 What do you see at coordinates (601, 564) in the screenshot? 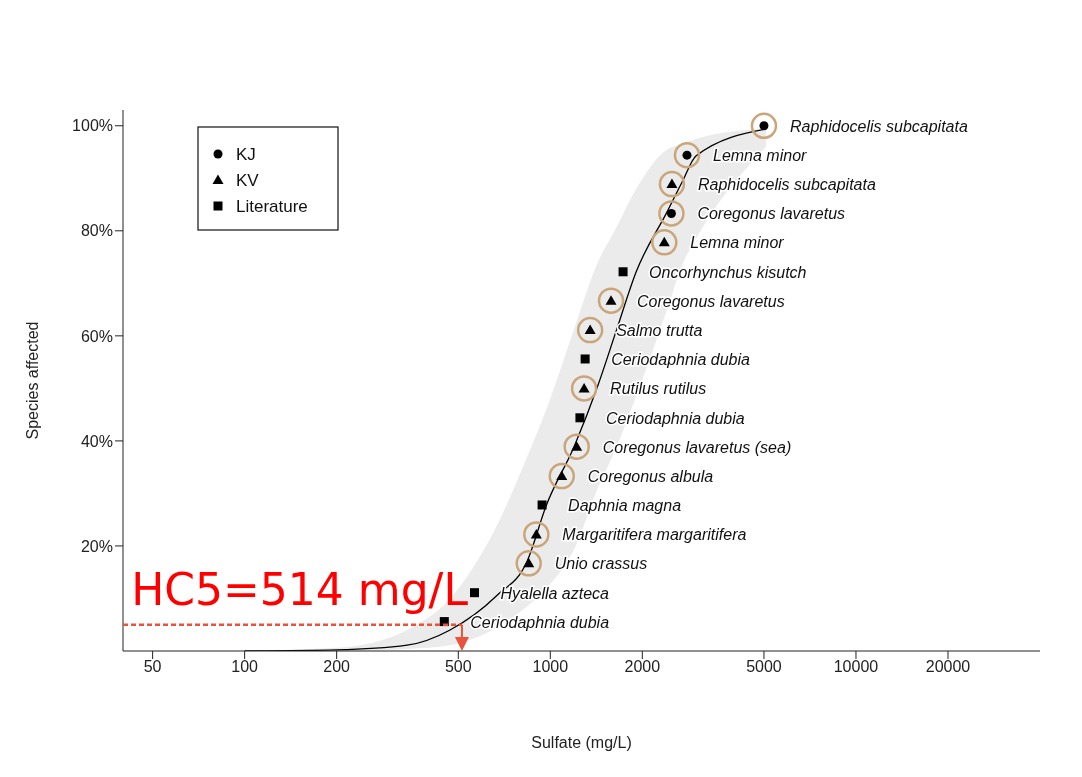
I see `data-label: Unio crassus` at bounding box center [601, 564].